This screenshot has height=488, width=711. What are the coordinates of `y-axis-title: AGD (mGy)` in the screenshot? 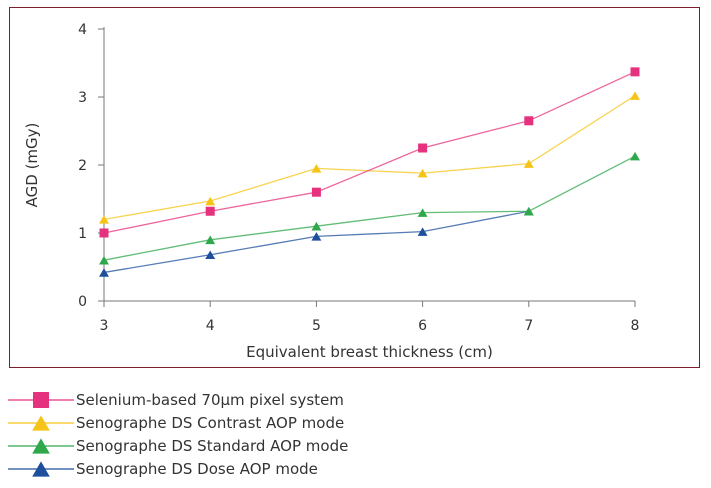 It's located at (32, 165).